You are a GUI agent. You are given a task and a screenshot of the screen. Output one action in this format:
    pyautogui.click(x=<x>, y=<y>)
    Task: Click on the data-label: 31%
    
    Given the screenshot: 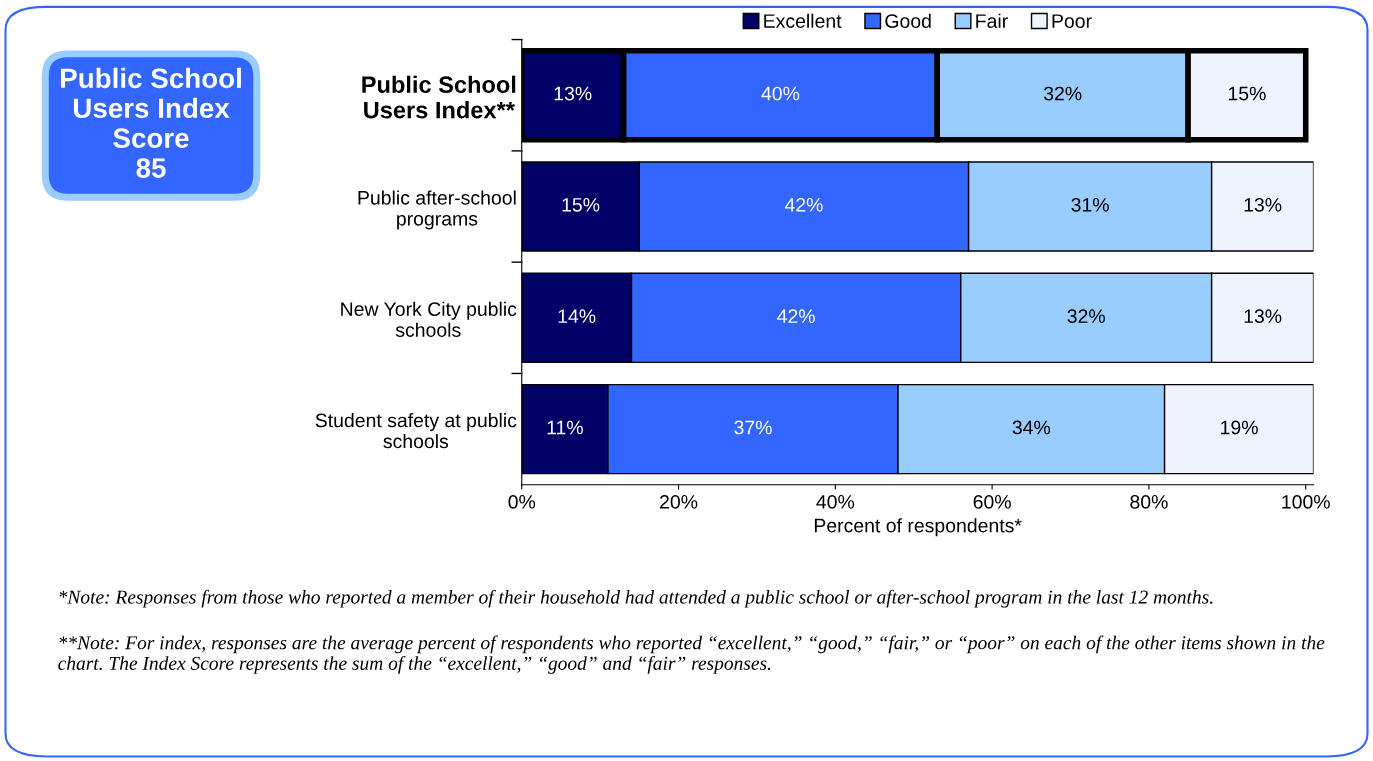 What is the action you would take?
    pyautogui.click(x=1090, y=204)
    